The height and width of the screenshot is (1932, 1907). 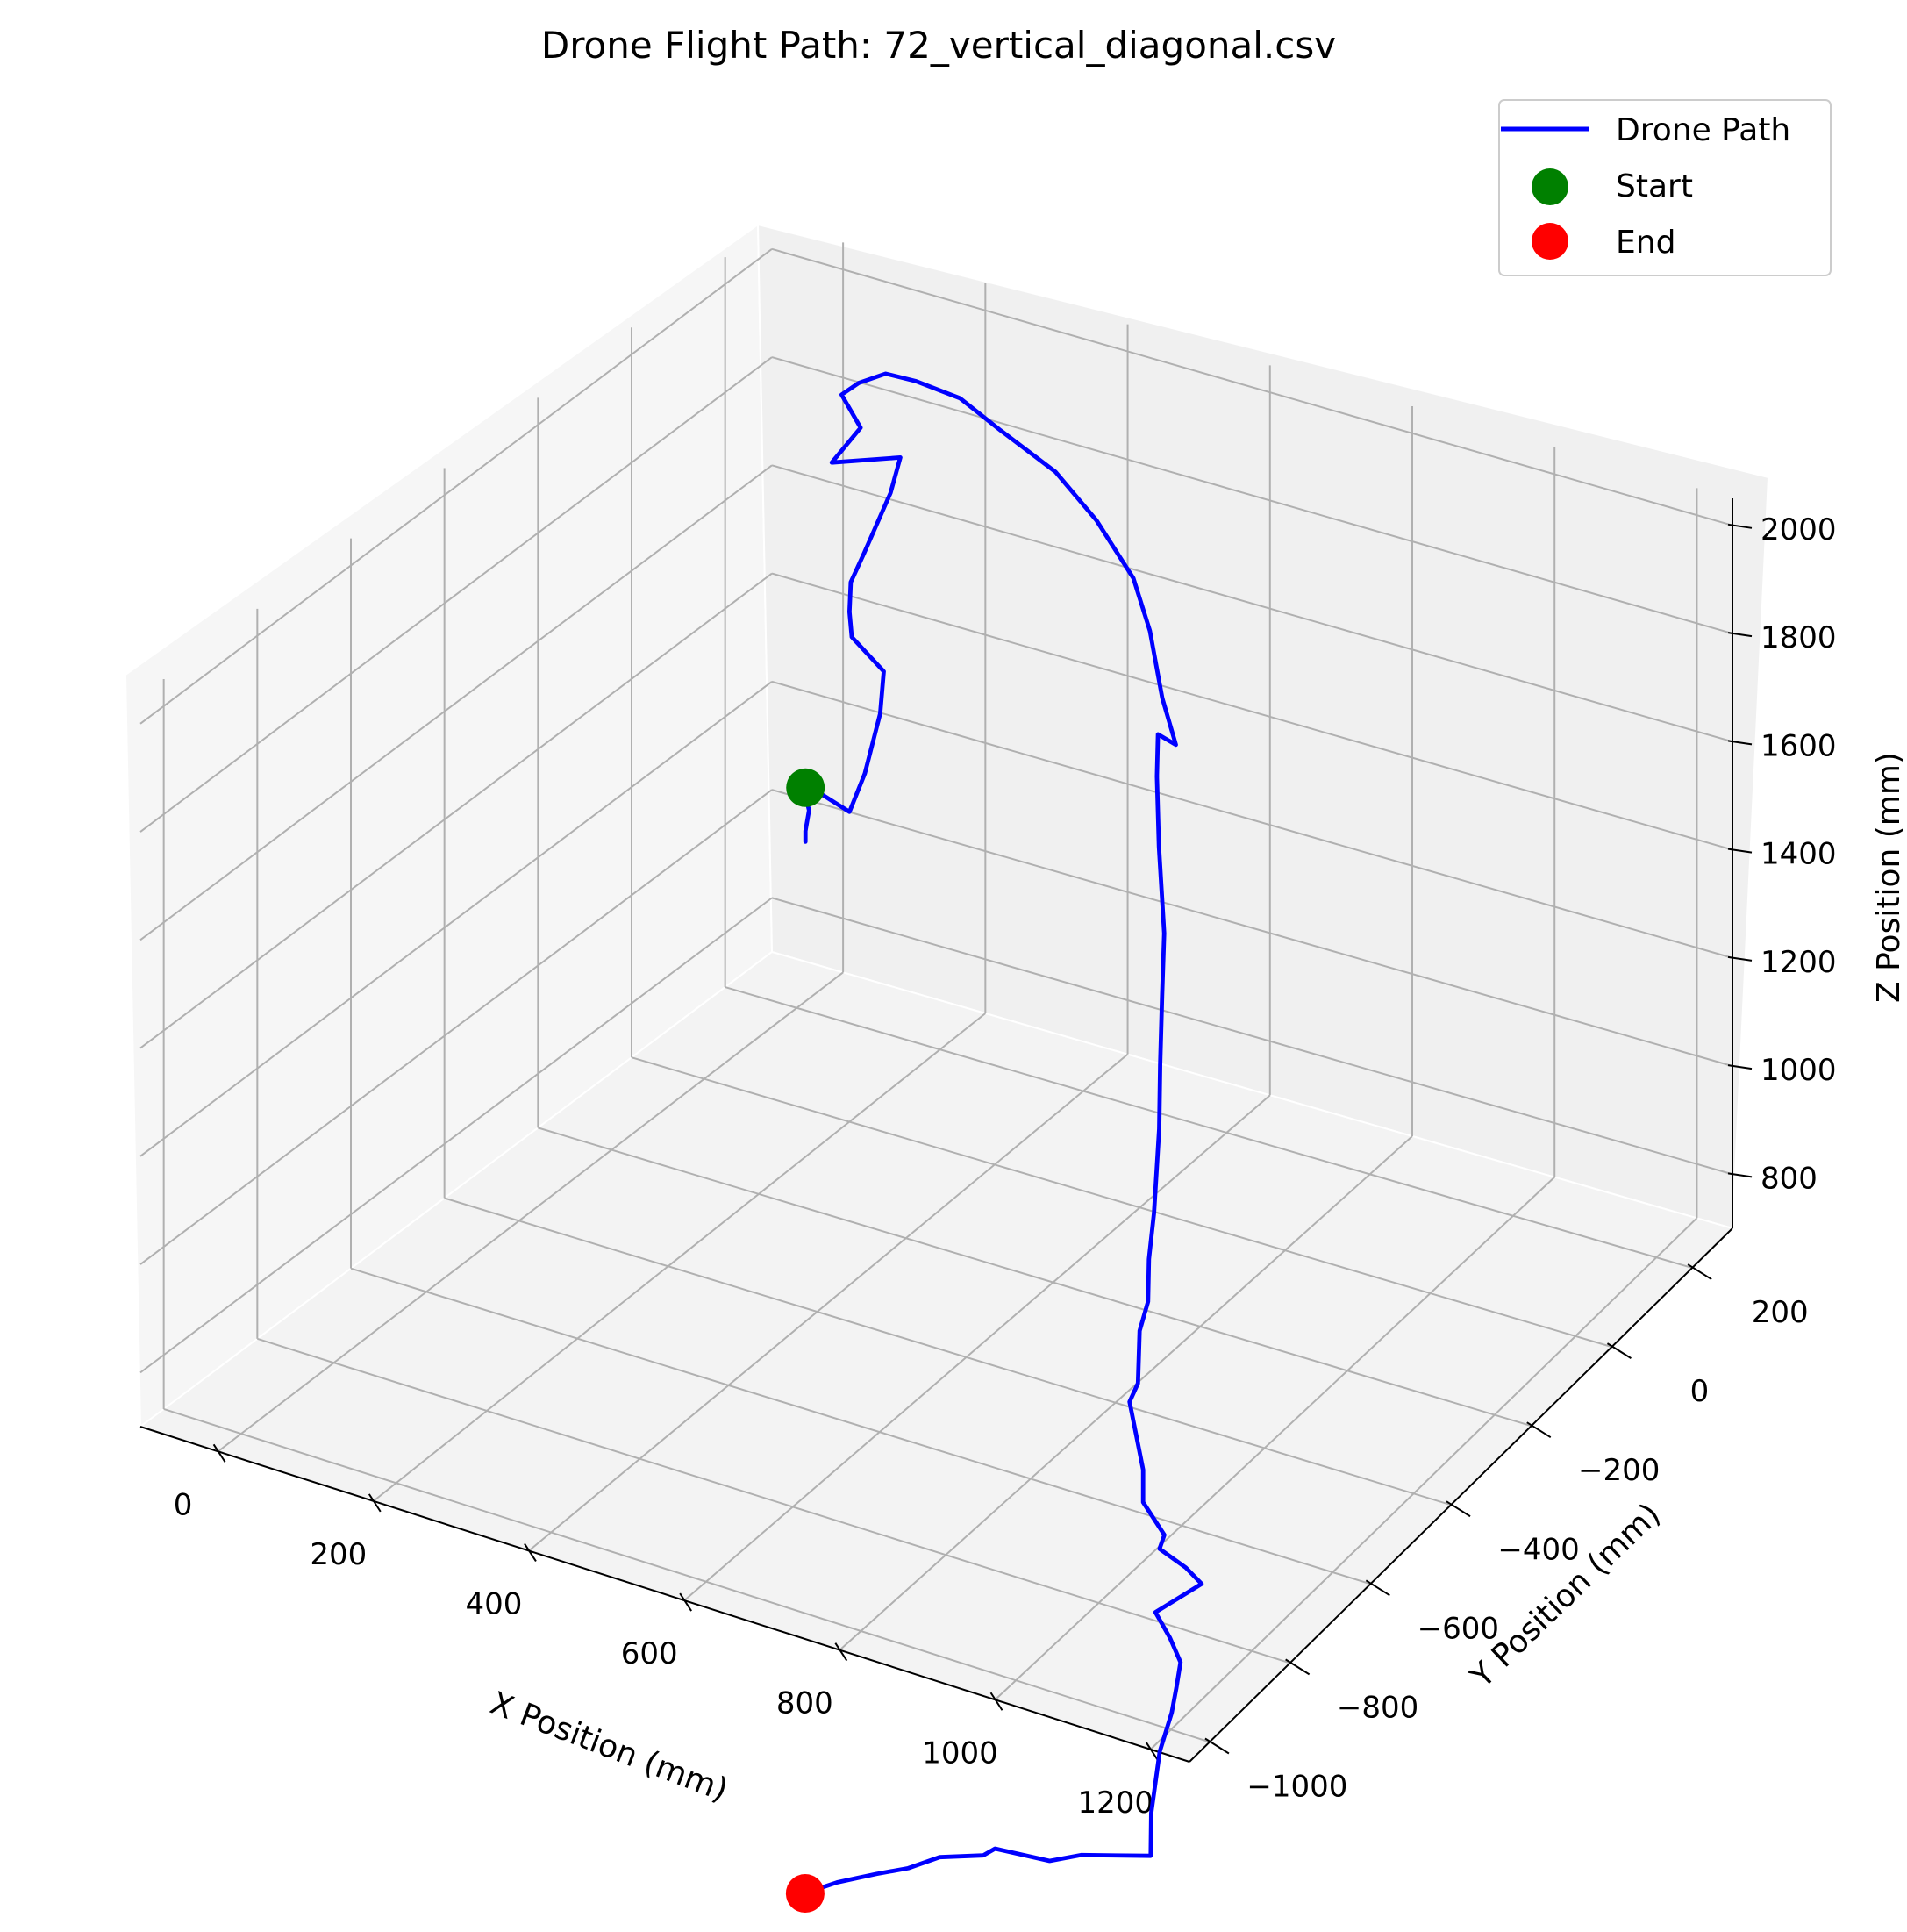 I want to click on z-tick-label: 800, so click(x=1790, y=1178).